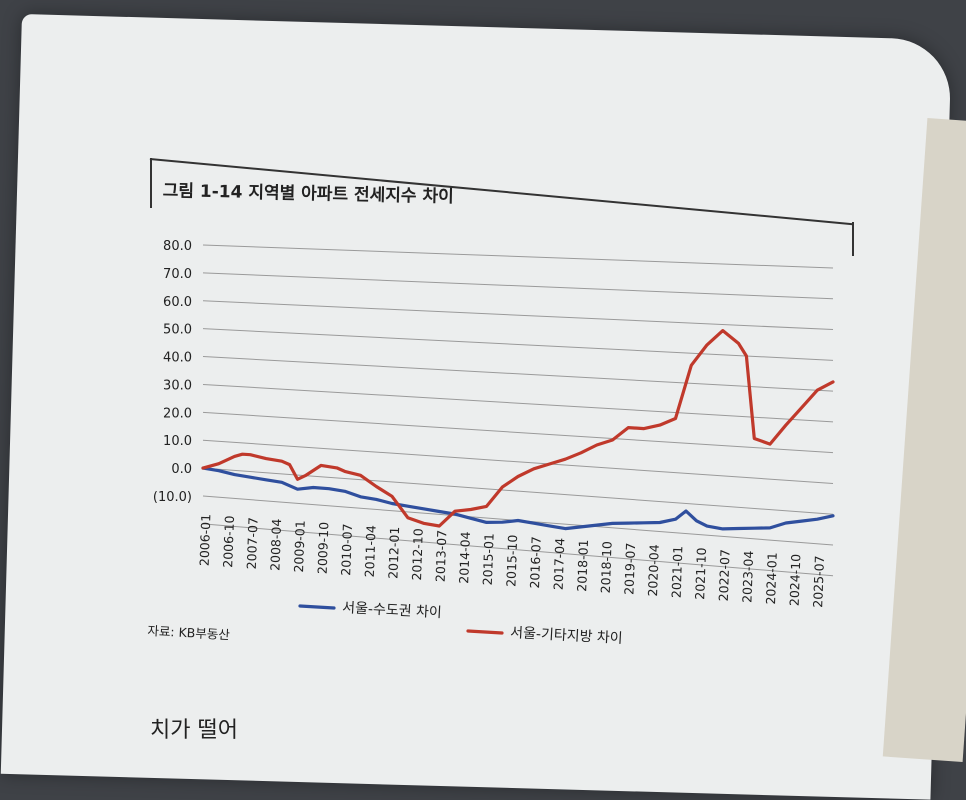 This screenshot has height=800, width=966. Describe the element at coordinates (177, 413) in the screenshot. I see `y-tick-label: 20.0` at that location.